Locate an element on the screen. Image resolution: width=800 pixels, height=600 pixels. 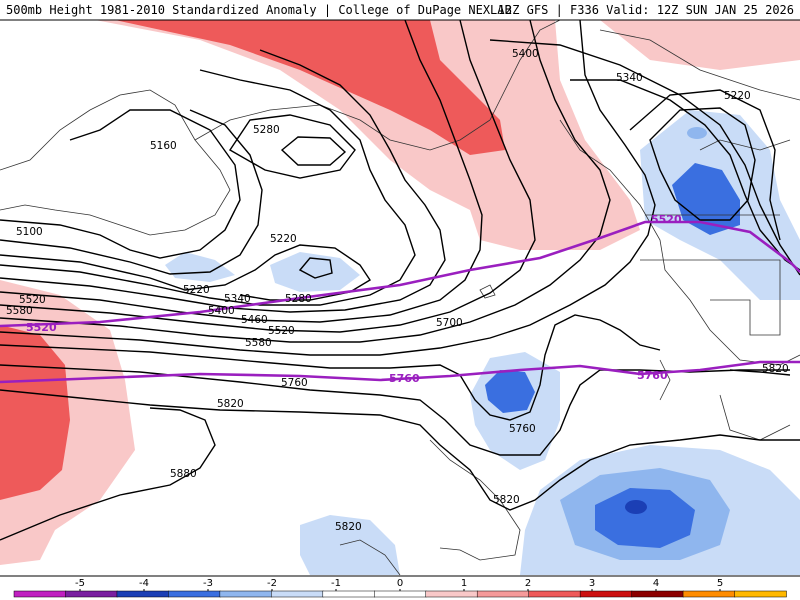
colorbar-tick-label: -2 is located at coordinates (272, 583).